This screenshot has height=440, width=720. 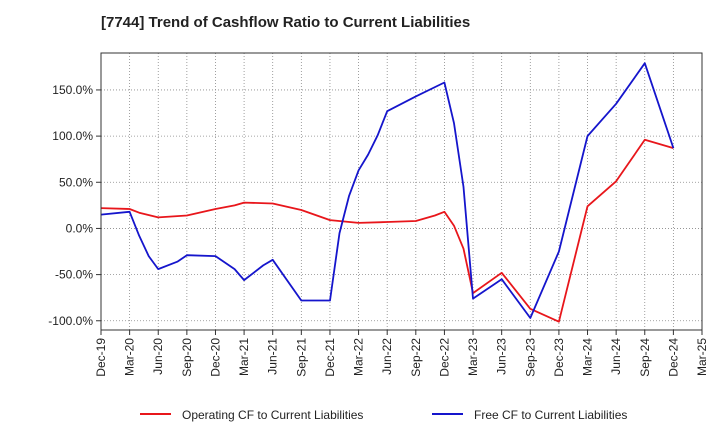 I want to click on x-tick-label: Sep-22, so click(x=416, y=357).